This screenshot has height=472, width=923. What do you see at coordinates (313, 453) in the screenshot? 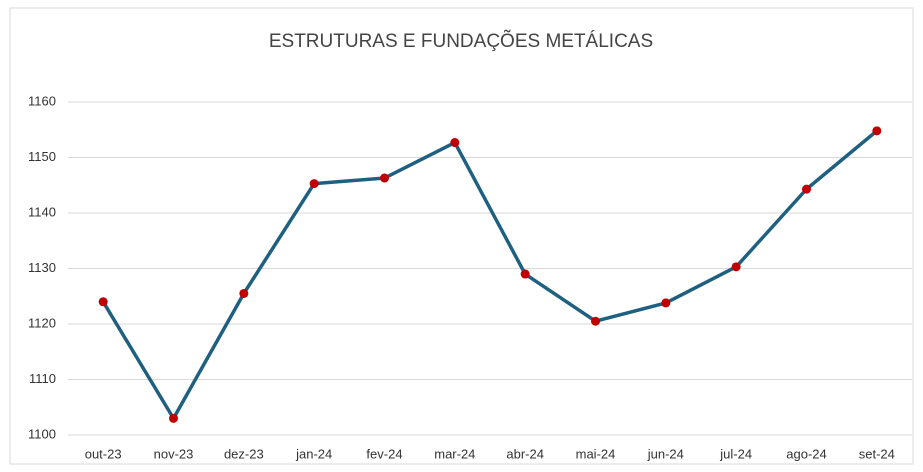
I see `x-tick-label: jan-24` at bounding box center [313, 453].